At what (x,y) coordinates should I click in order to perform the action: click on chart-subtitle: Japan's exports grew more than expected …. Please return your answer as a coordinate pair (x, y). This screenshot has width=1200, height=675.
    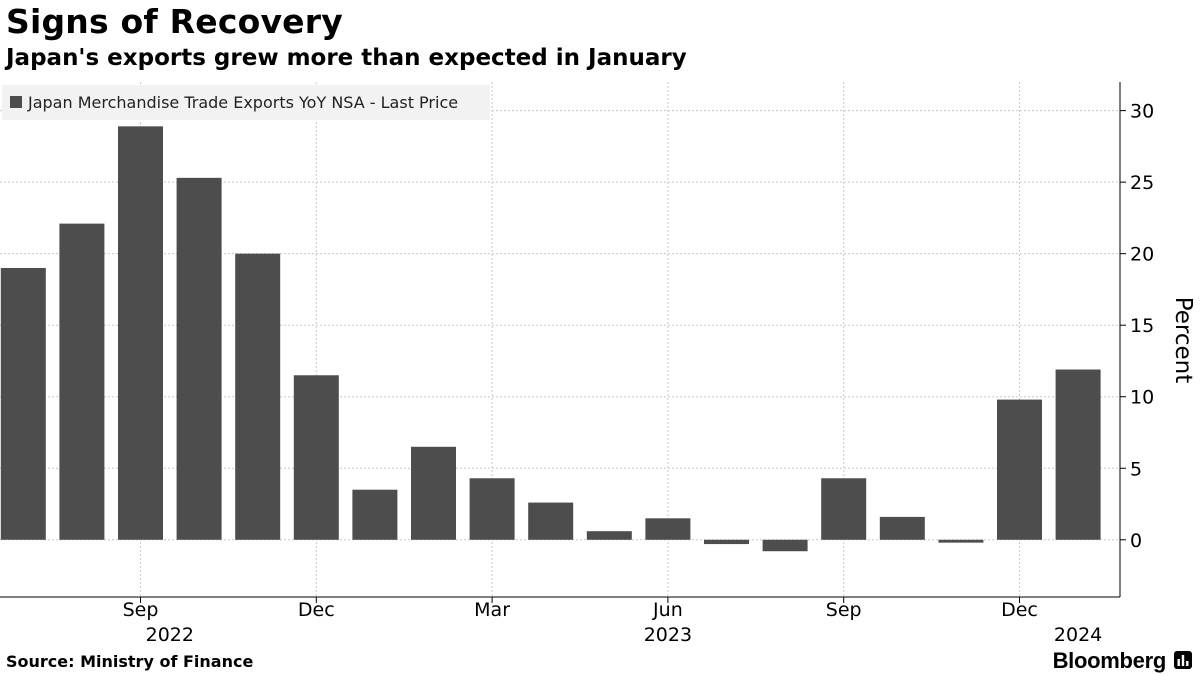
    Looking at the image, I should click on (346, 58).